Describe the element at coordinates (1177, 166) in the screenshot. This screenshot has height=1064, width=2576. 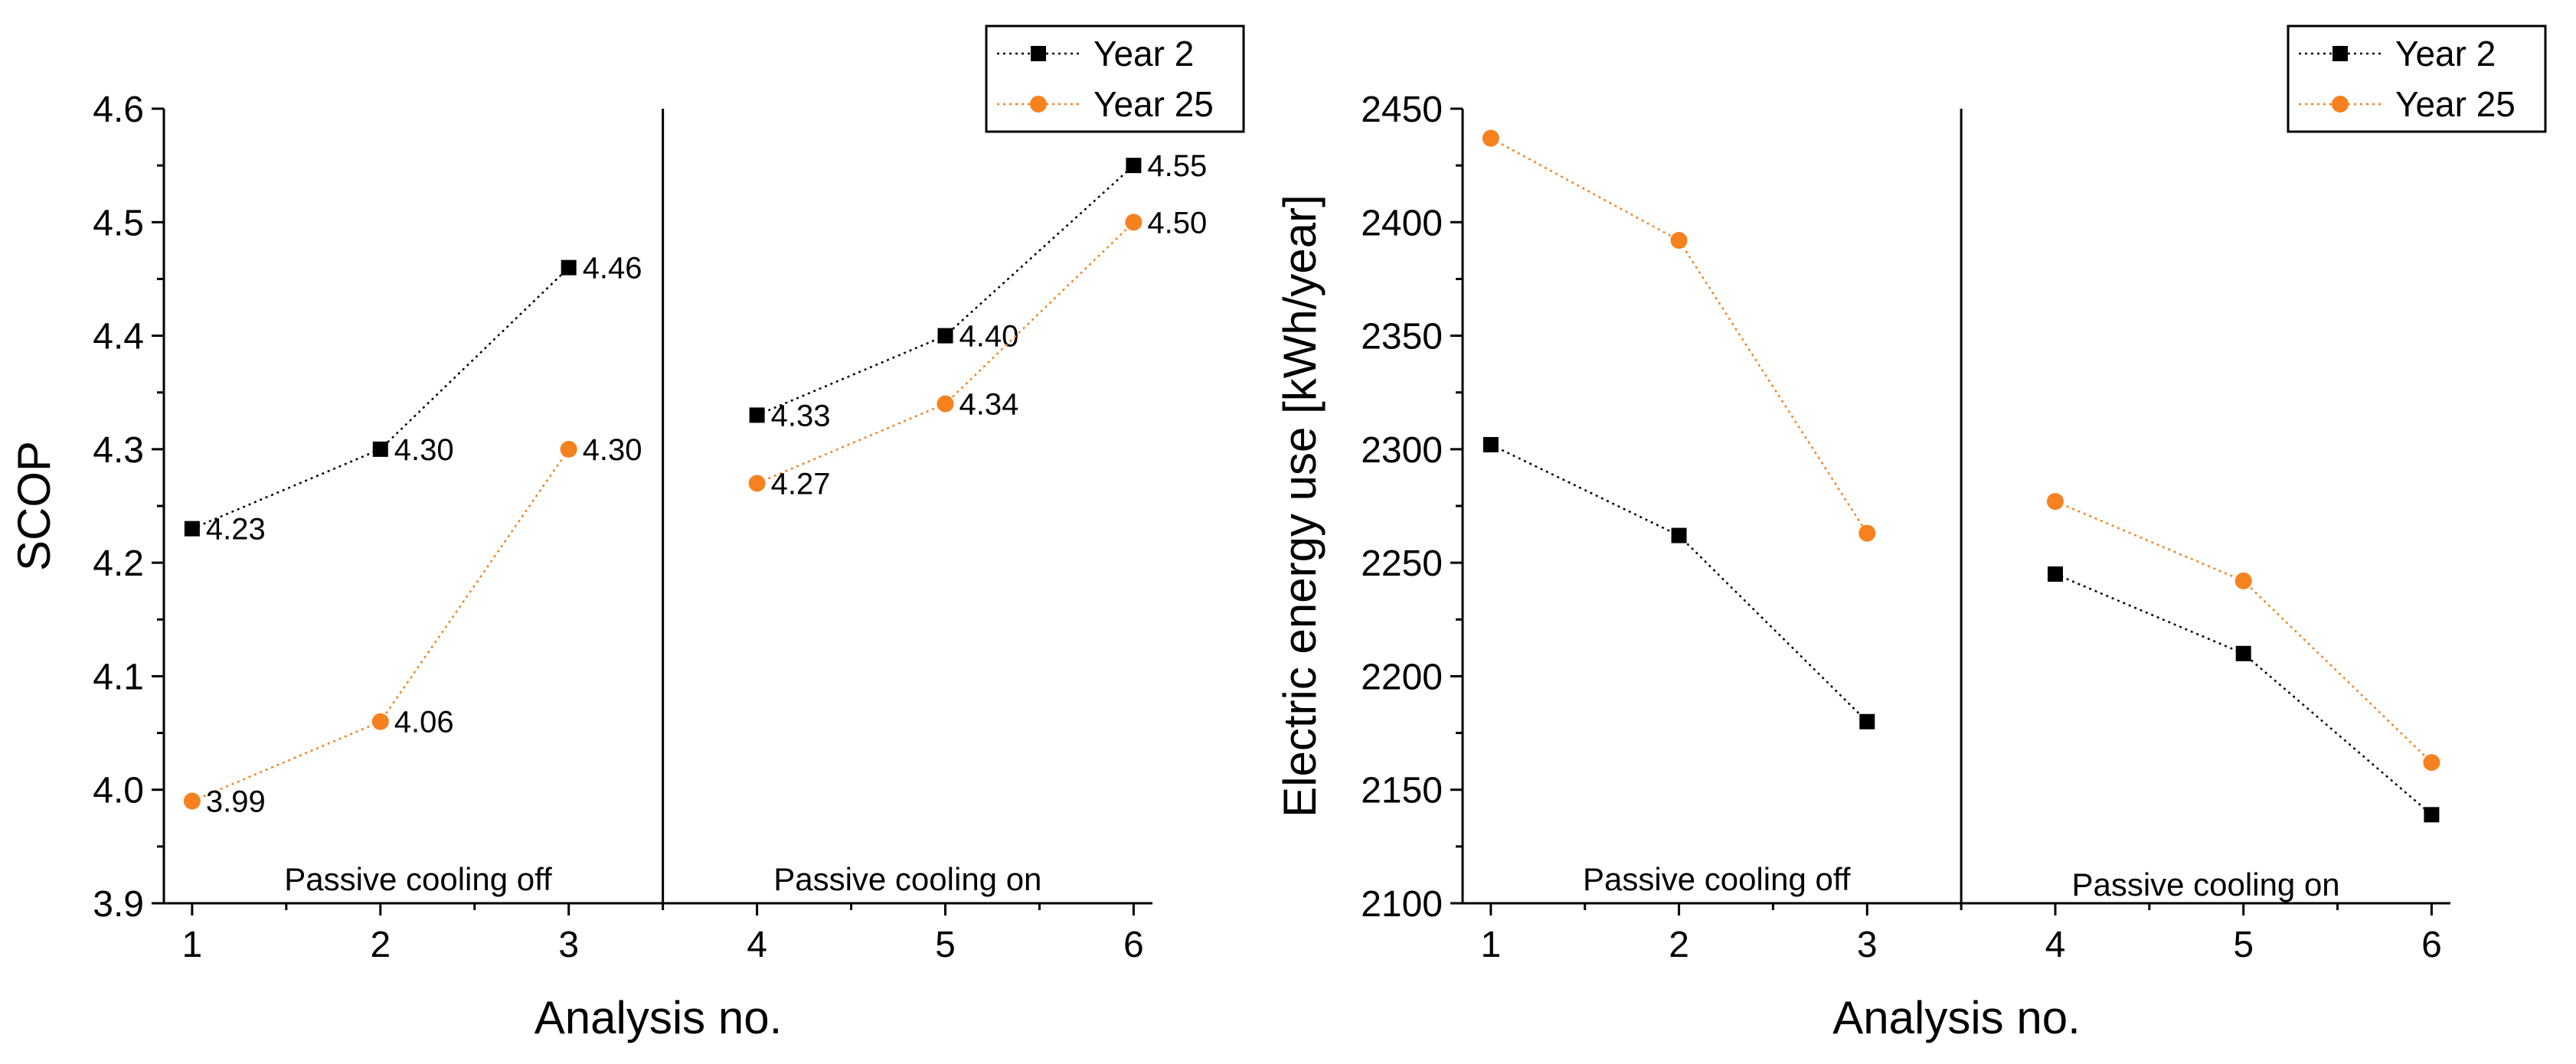
I see `year2-data-label: 4.55` at that location.